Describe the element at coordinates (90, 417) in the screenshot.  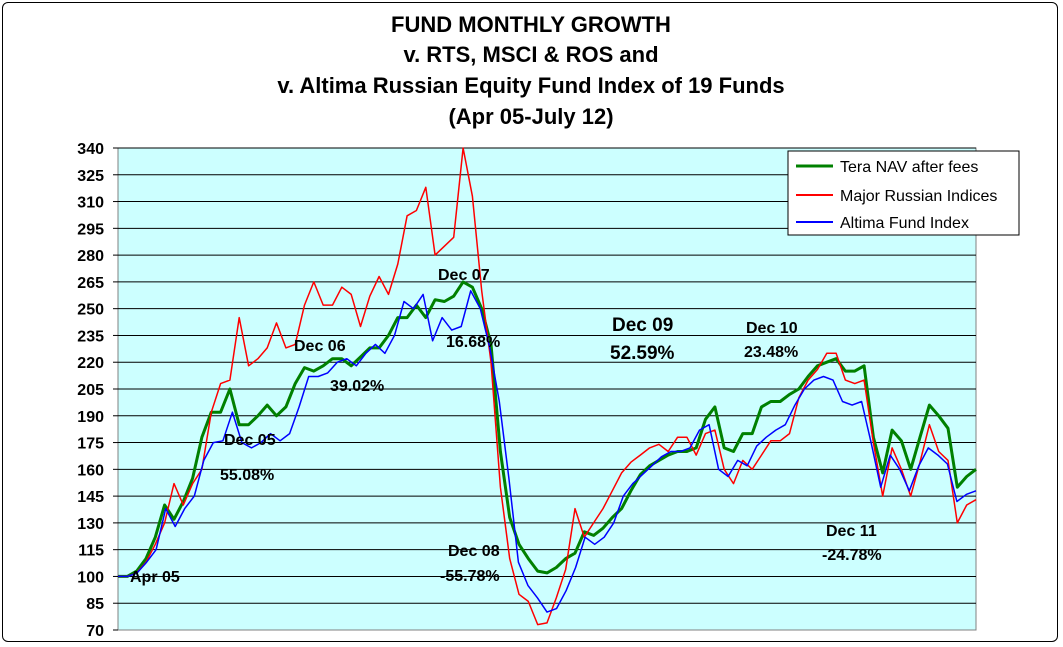
I see `y-tick-label: 190` at that location.